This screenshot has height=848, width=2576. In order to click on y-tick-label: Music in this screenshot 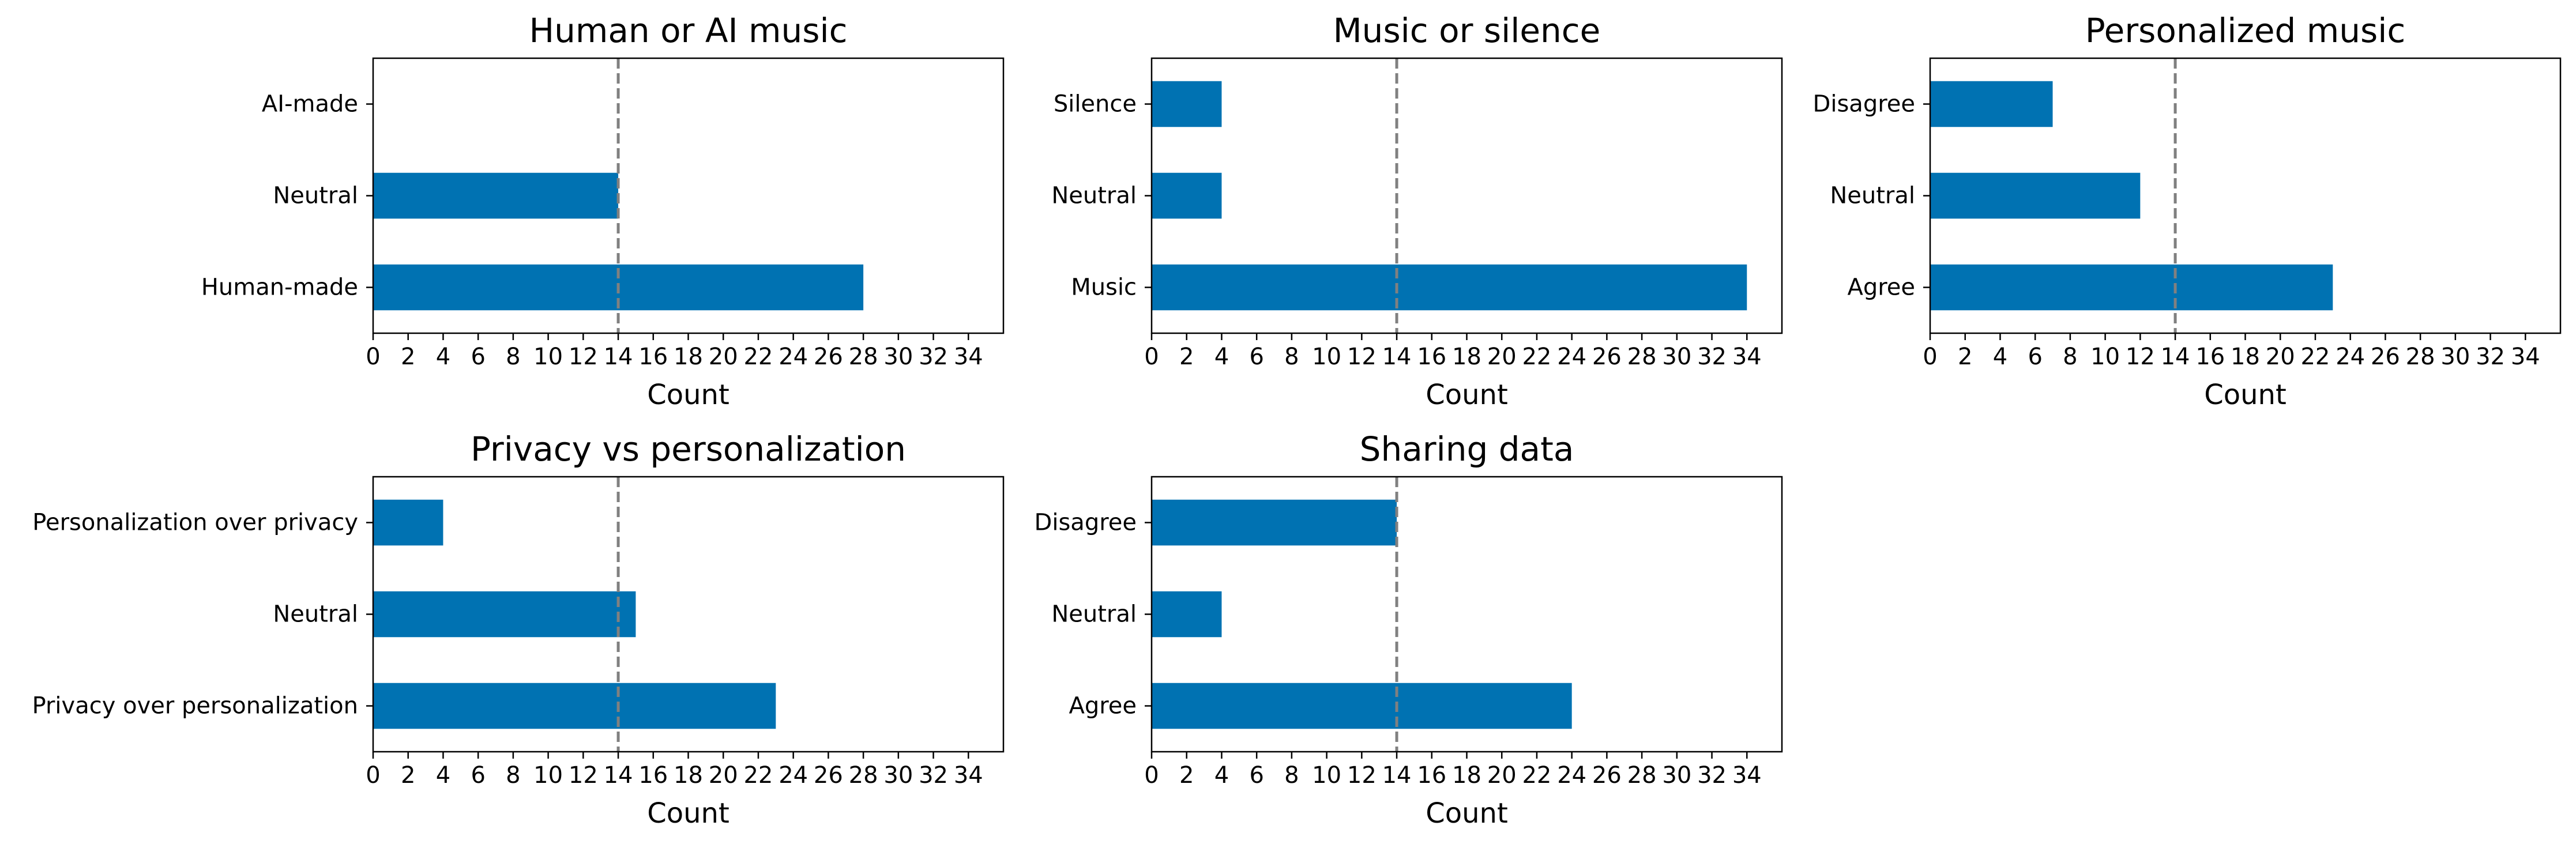, I will do `click(1104, 288)`.